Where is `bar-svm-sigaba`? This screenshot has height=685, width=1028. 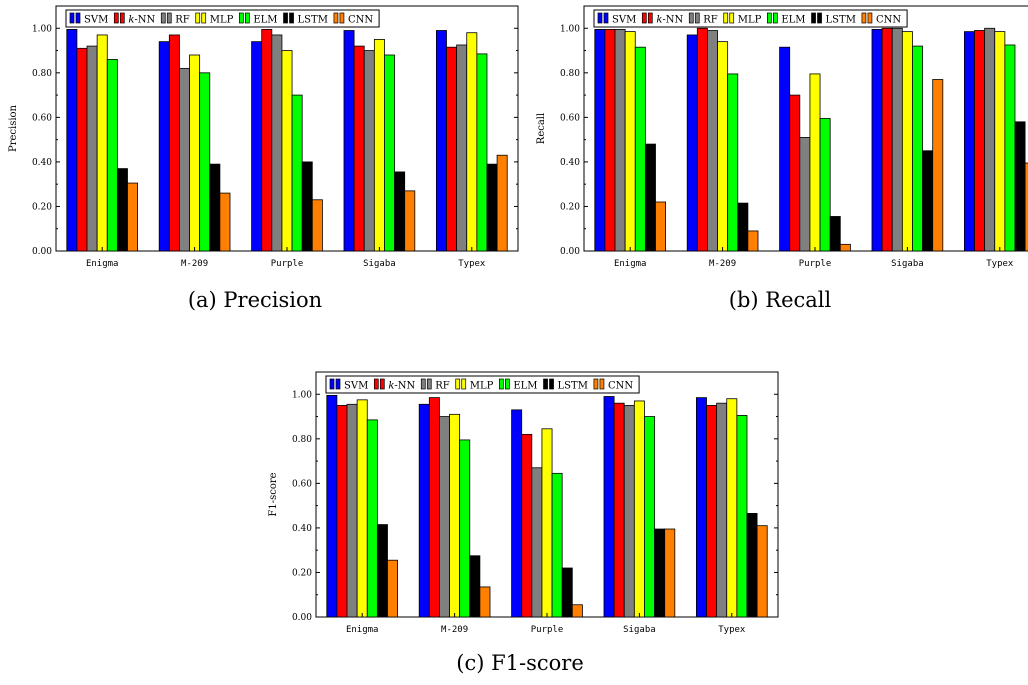 bar-svm-sigaba is located at coordinates (877, 140).